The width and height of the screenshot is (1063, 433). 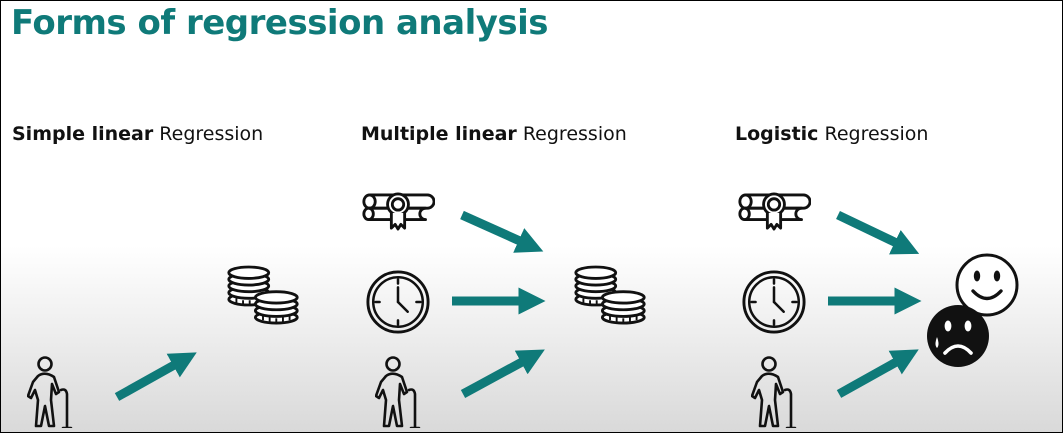 What do you see at coordinates (502, 231) in the screenshot?
I see `arrow-multiple-top` at bounding box center [502, 231].